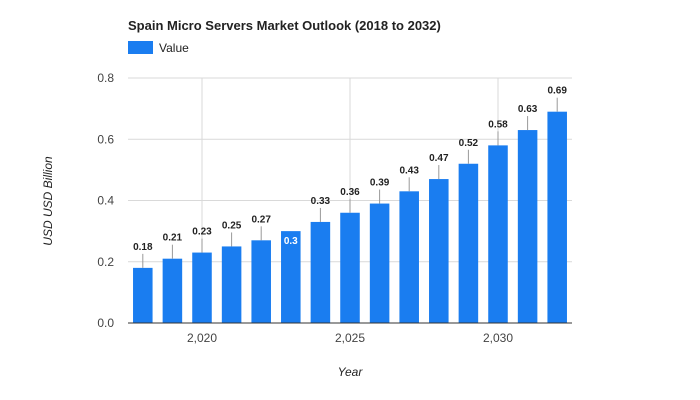 The image size is (700, 400). I want to click on data-label-2029: 0.52, so click(469, 143).